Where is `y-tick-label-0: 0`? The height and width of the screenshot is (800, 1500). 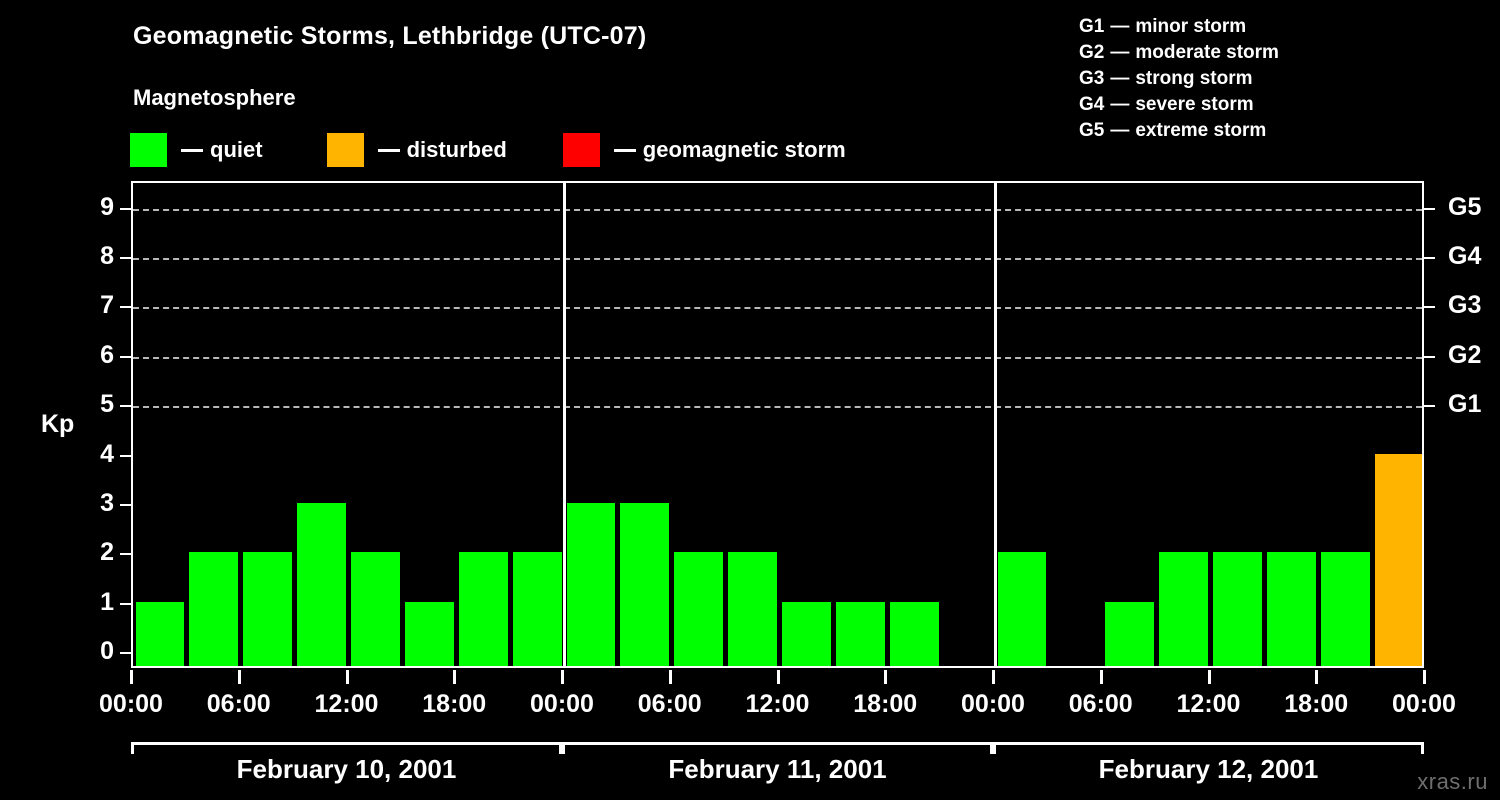
y-tick-label-0: 0 is located at coordinates (107, 651).